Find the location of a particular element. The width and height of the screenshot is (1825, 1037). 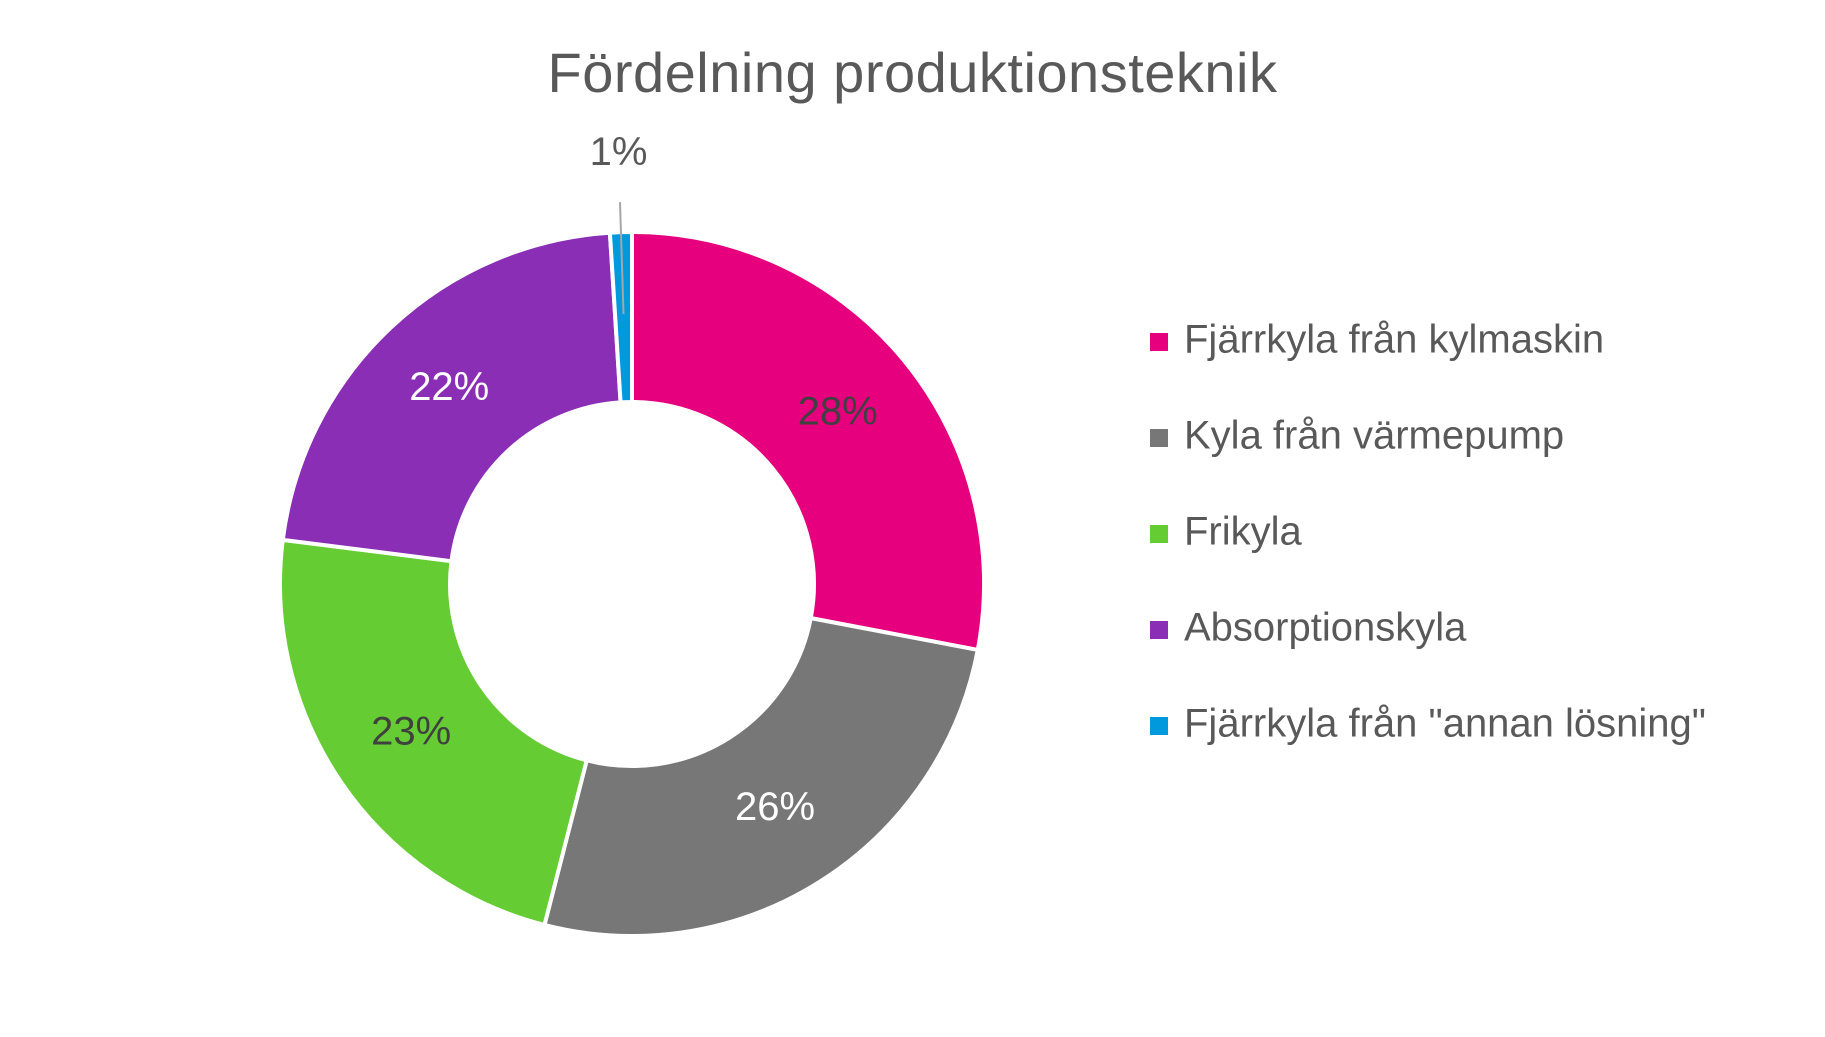

data-label: 23% is located at coordinates (411, 732).